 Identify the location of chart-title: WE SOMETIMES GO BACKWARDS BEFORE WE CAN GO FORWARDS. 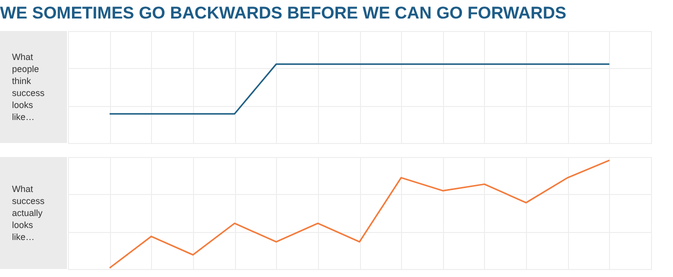
(283, 13).